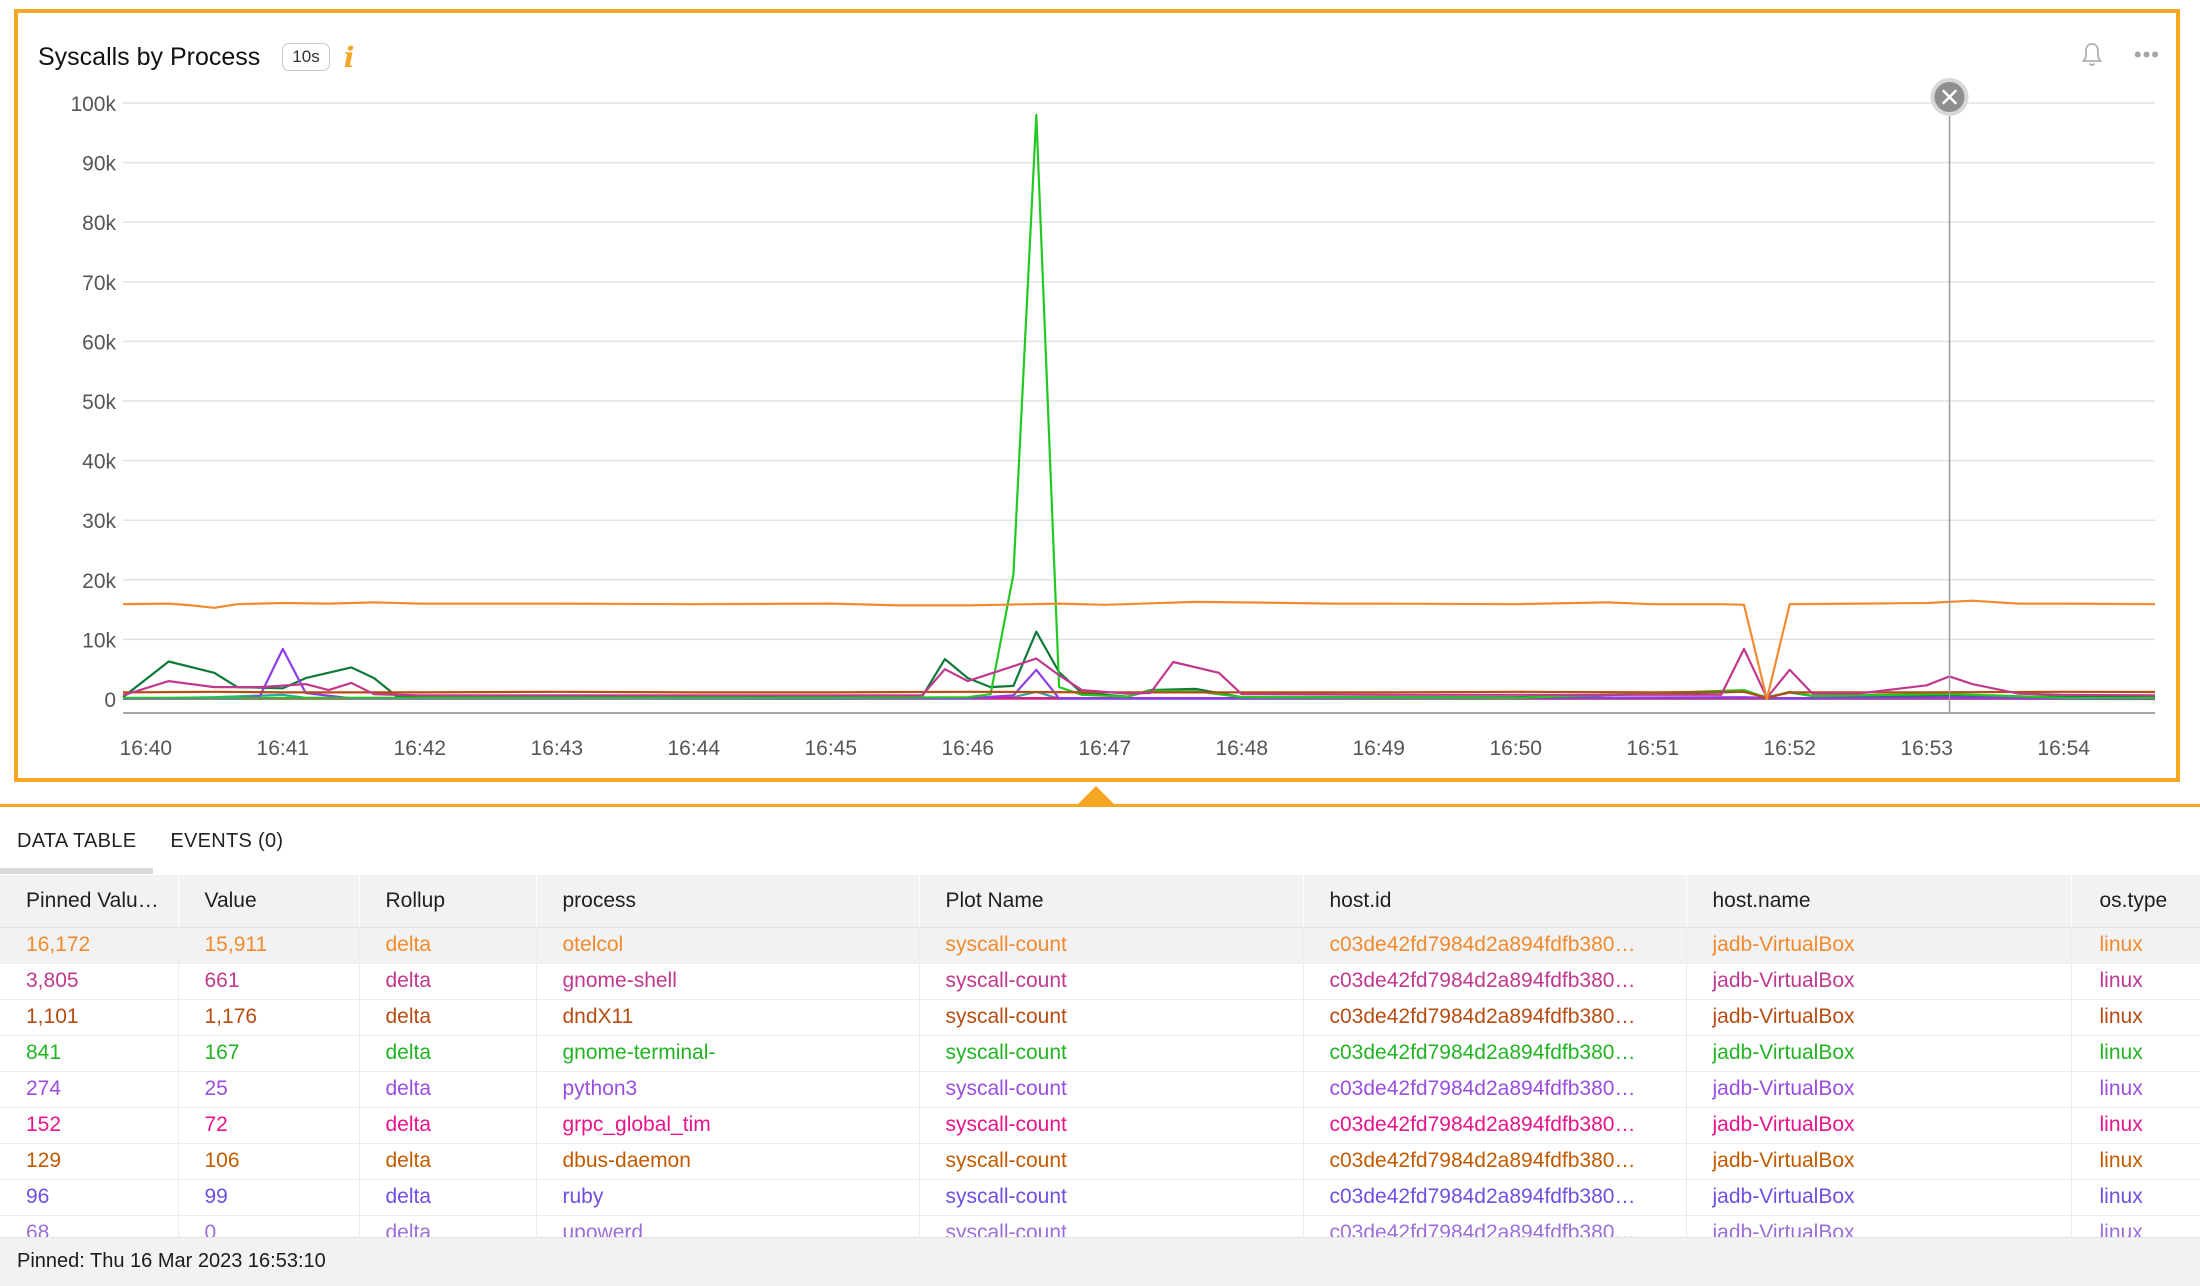 This screenshot has width=2200, height=1286. Describe the element at coordinates (99, 640) in the screenshot. I see `y-tick-label: 10k` at that location.